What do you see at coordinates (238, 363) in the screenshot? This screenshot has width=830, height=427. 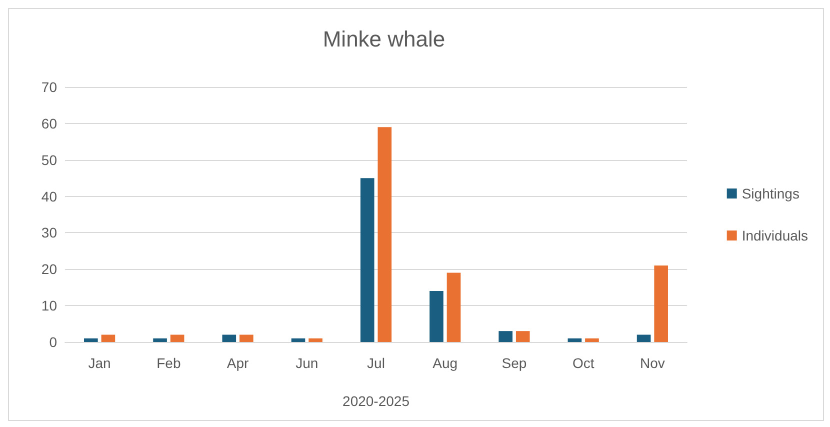 I see `x-tick-label: Apr` at bounding box center [238, 363].